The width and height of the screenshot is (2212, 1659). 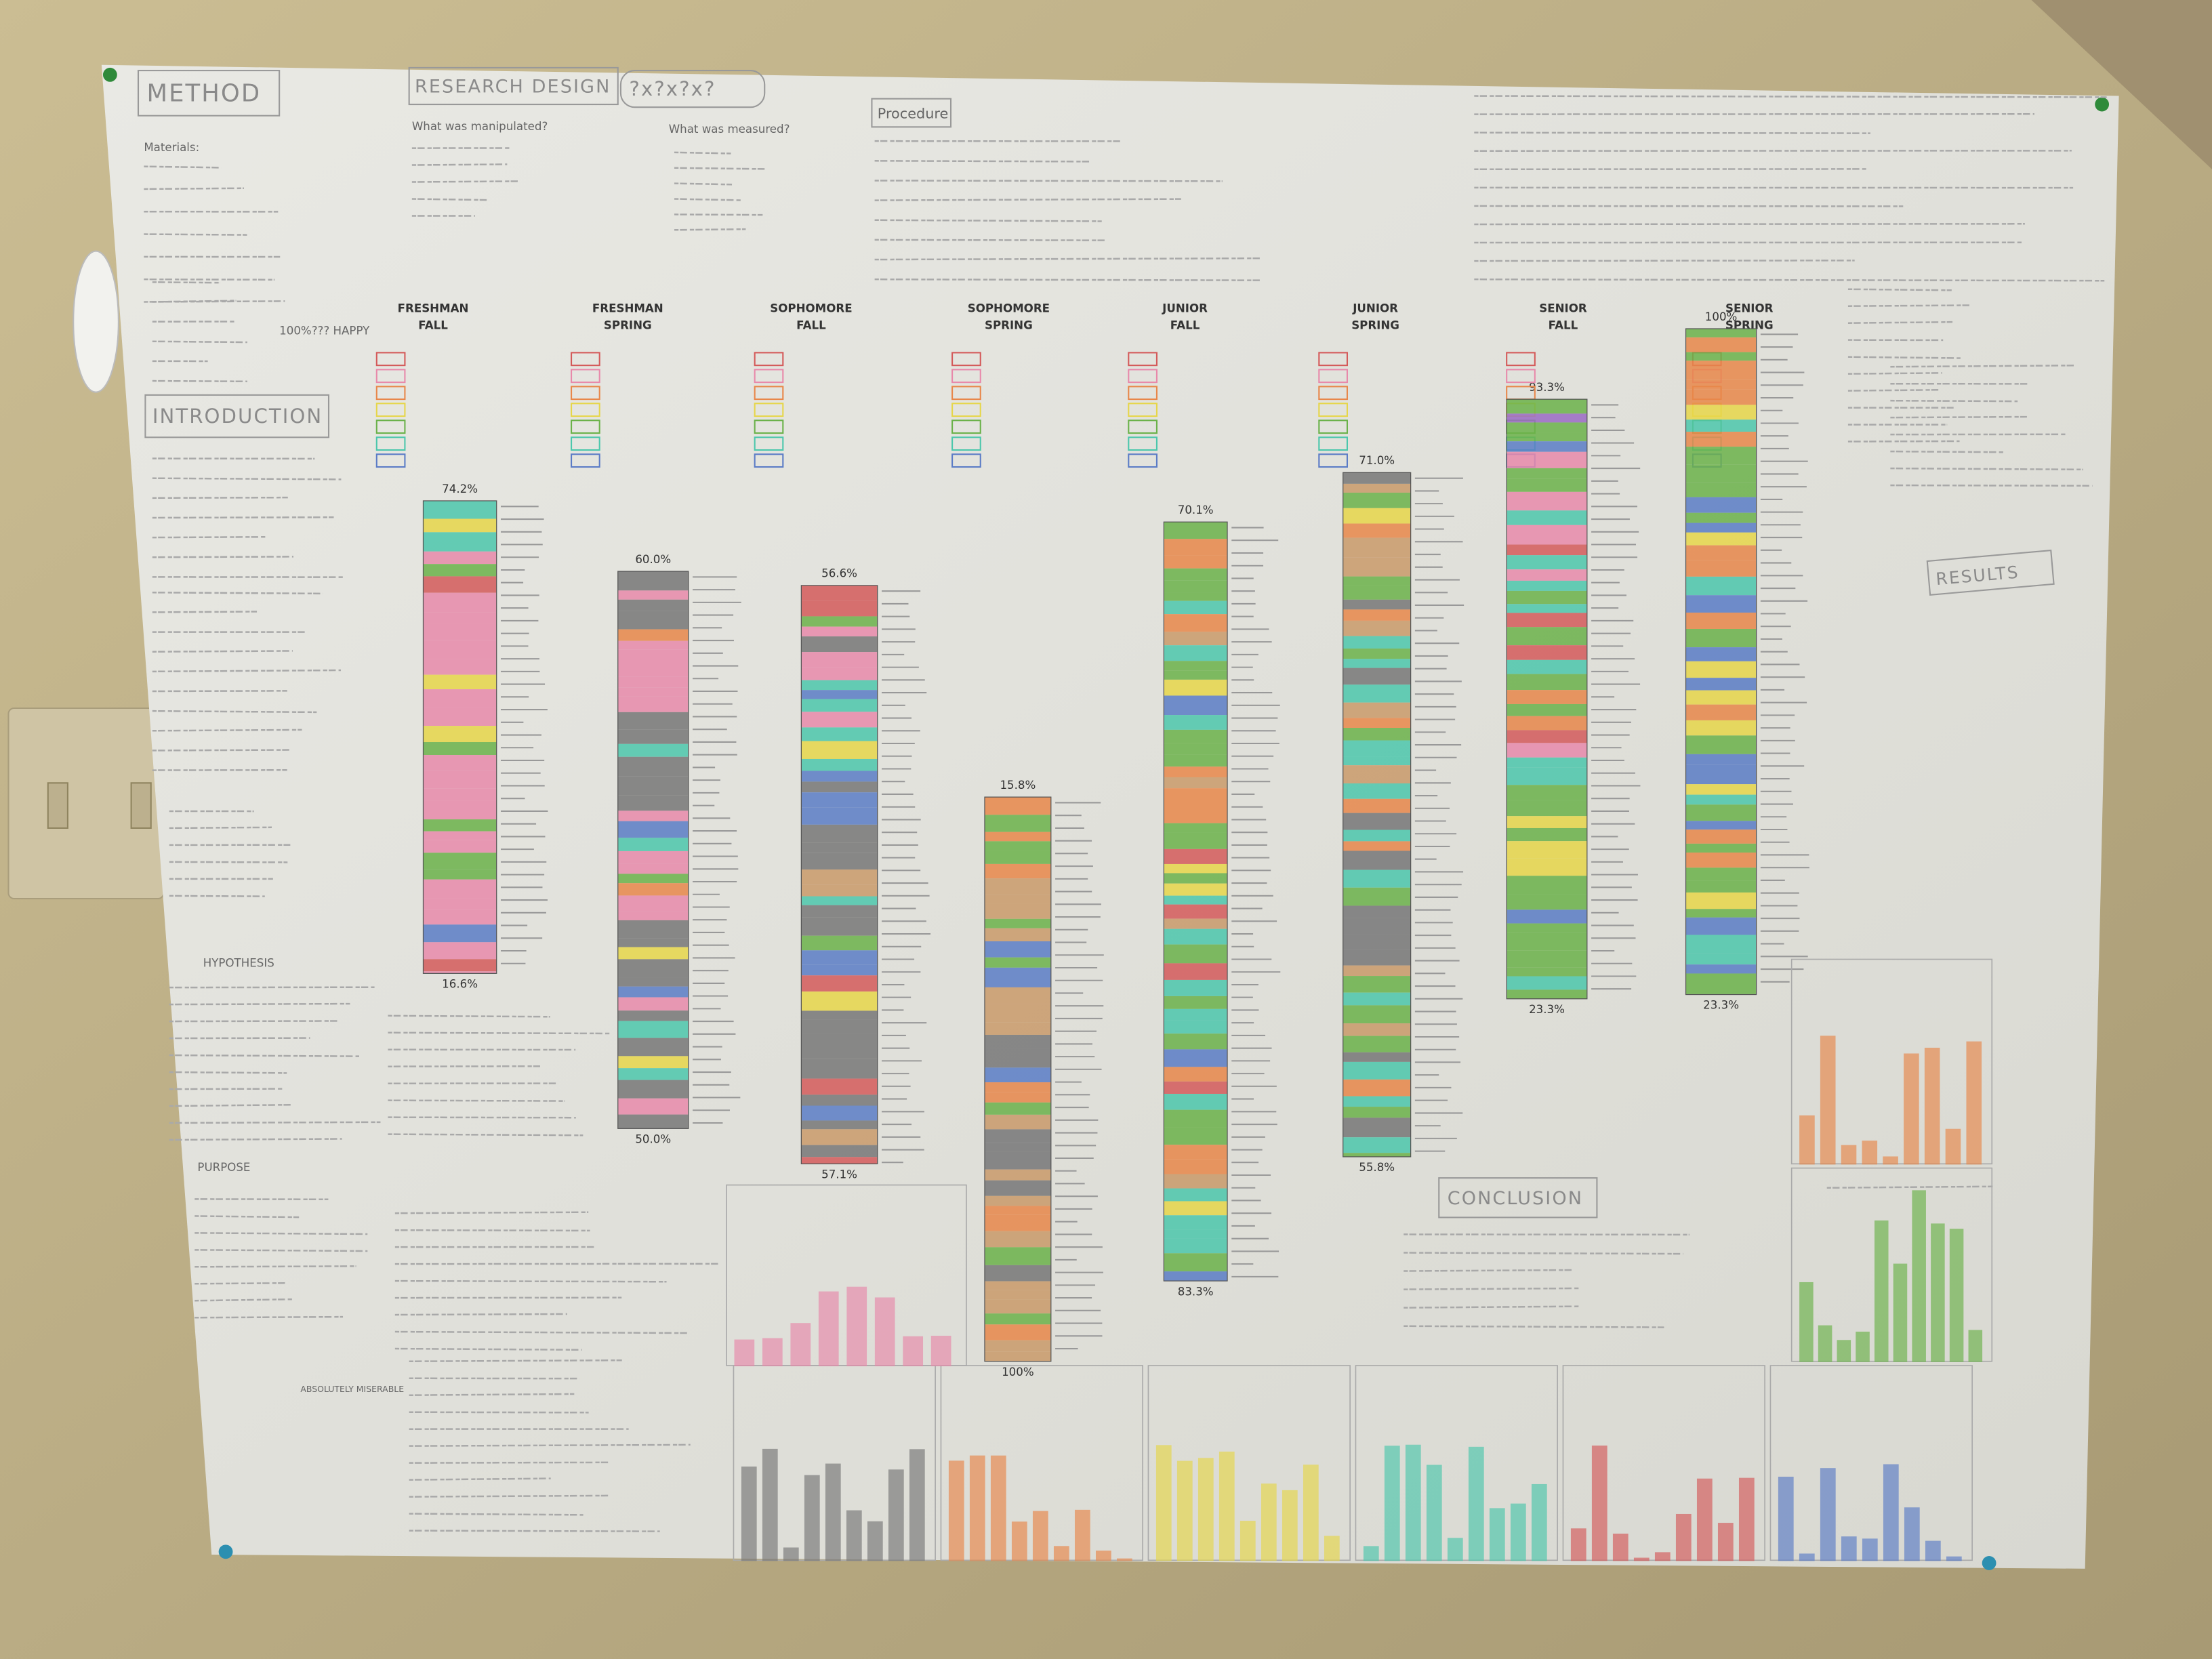 I want to click on frame, so click(x=1991, y=572).